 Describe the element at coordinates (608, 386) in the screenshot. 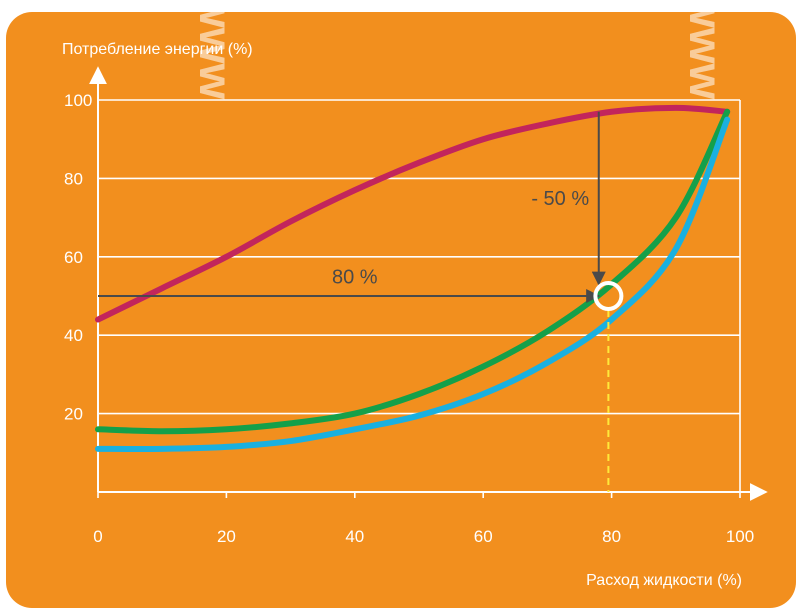

I see `marker-group` at that location.